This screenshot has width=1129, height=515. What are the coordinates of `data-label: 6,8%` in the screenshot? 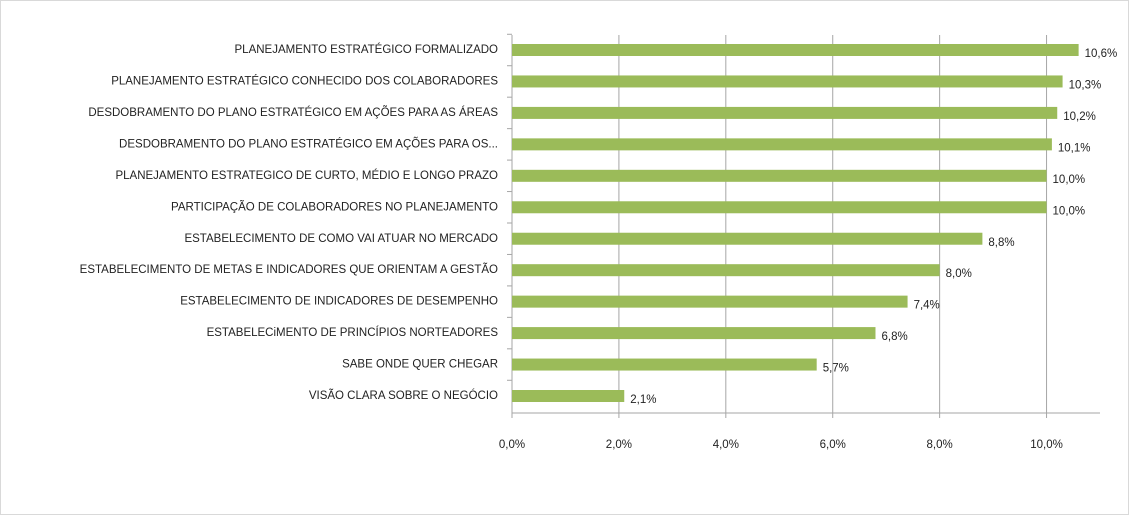 It's located at (894, 337).